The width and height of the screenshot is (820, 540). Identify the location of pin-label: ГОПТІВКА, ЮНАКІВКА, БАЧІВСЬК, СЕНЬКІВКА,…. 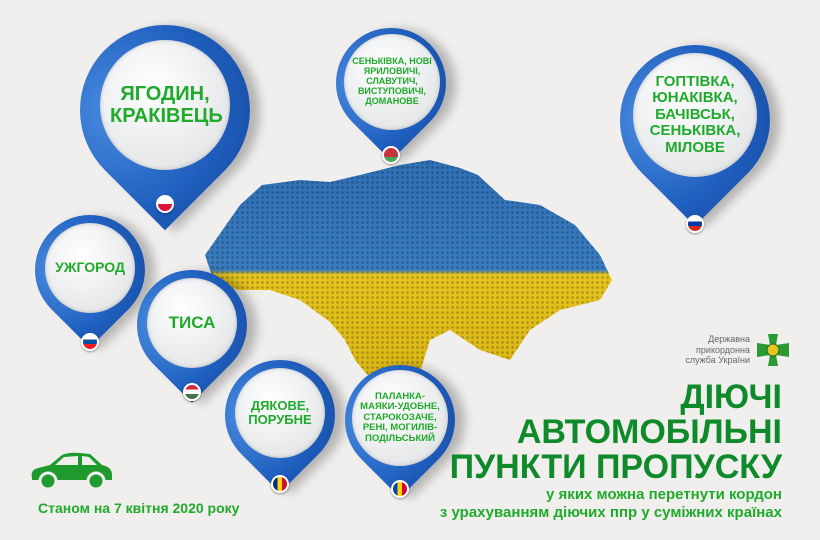
(695, 114).